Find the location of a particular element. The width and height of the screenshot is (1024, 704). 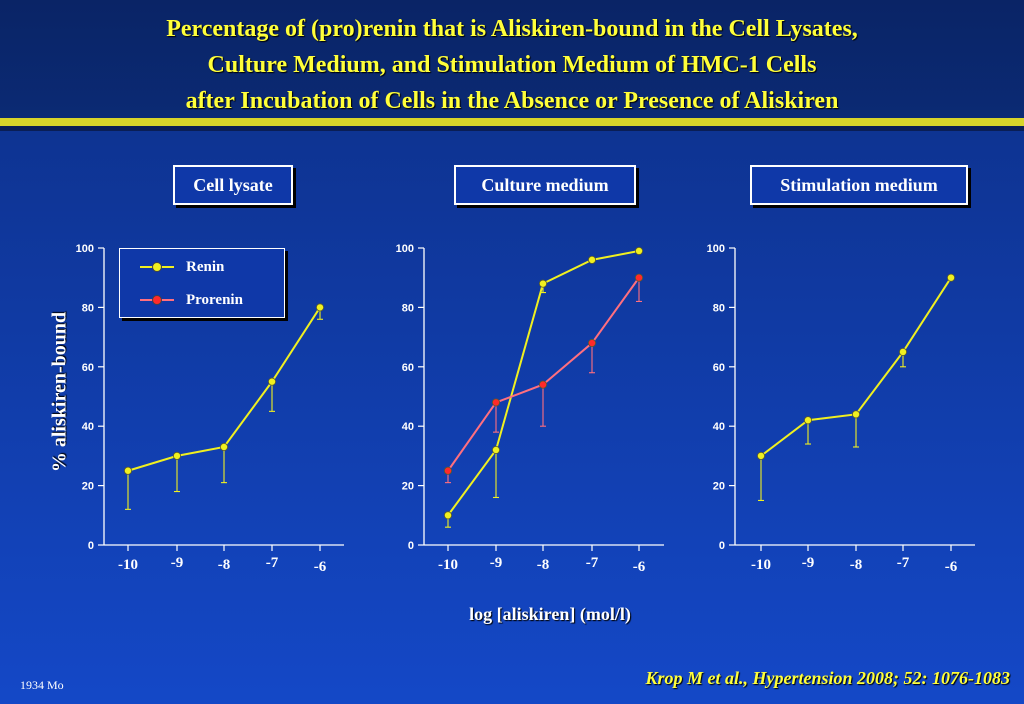

panel-1-x-tick-label: -7 is located at coordinates (272, 563).